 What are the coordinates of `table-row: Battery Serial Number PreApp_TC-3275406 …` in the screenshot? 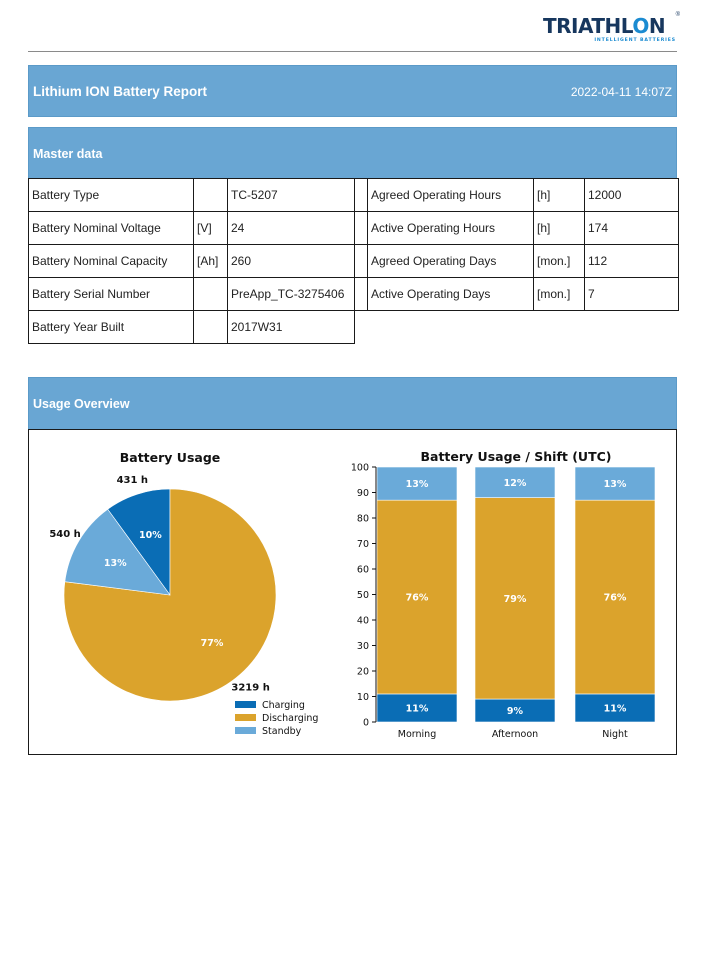 It's located at (353, 294).